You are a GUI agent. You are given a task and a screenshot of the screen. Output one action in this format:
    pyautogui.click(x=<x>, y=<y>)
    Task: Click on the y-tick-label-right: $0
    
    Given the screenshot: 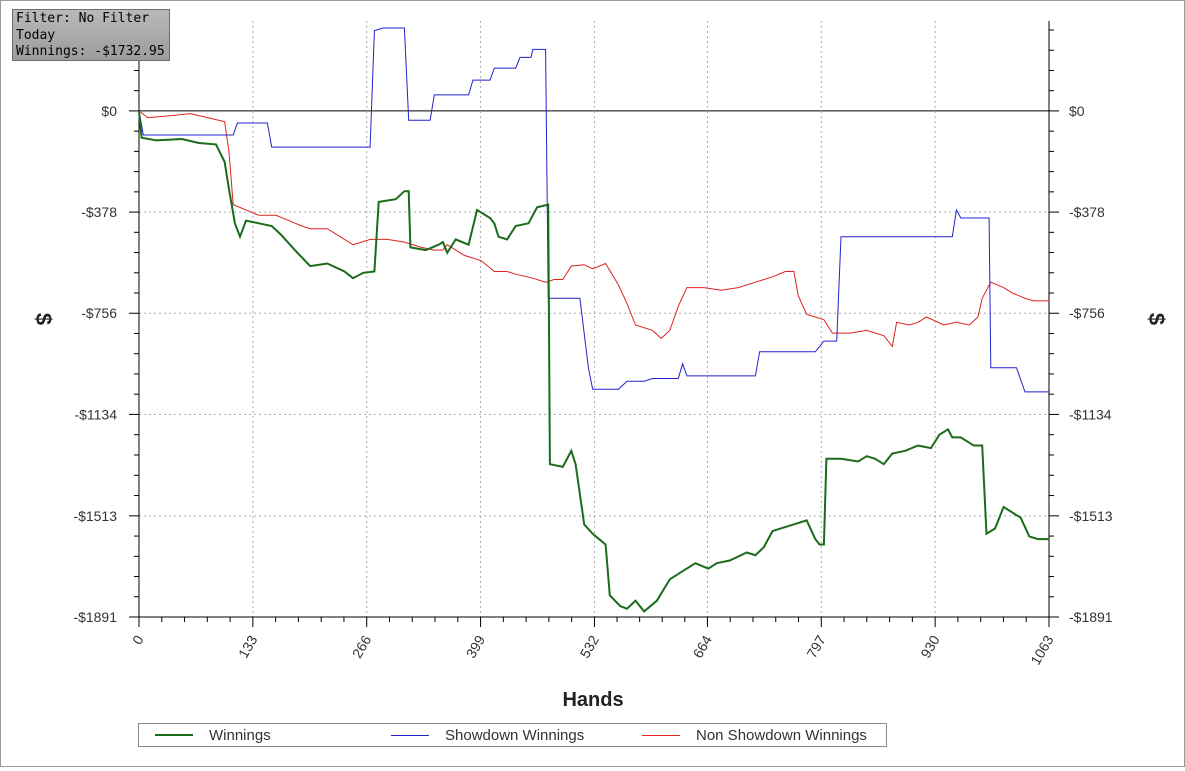 What is the action you would take?
    pyautogui.click(x=1077, y=111)
    